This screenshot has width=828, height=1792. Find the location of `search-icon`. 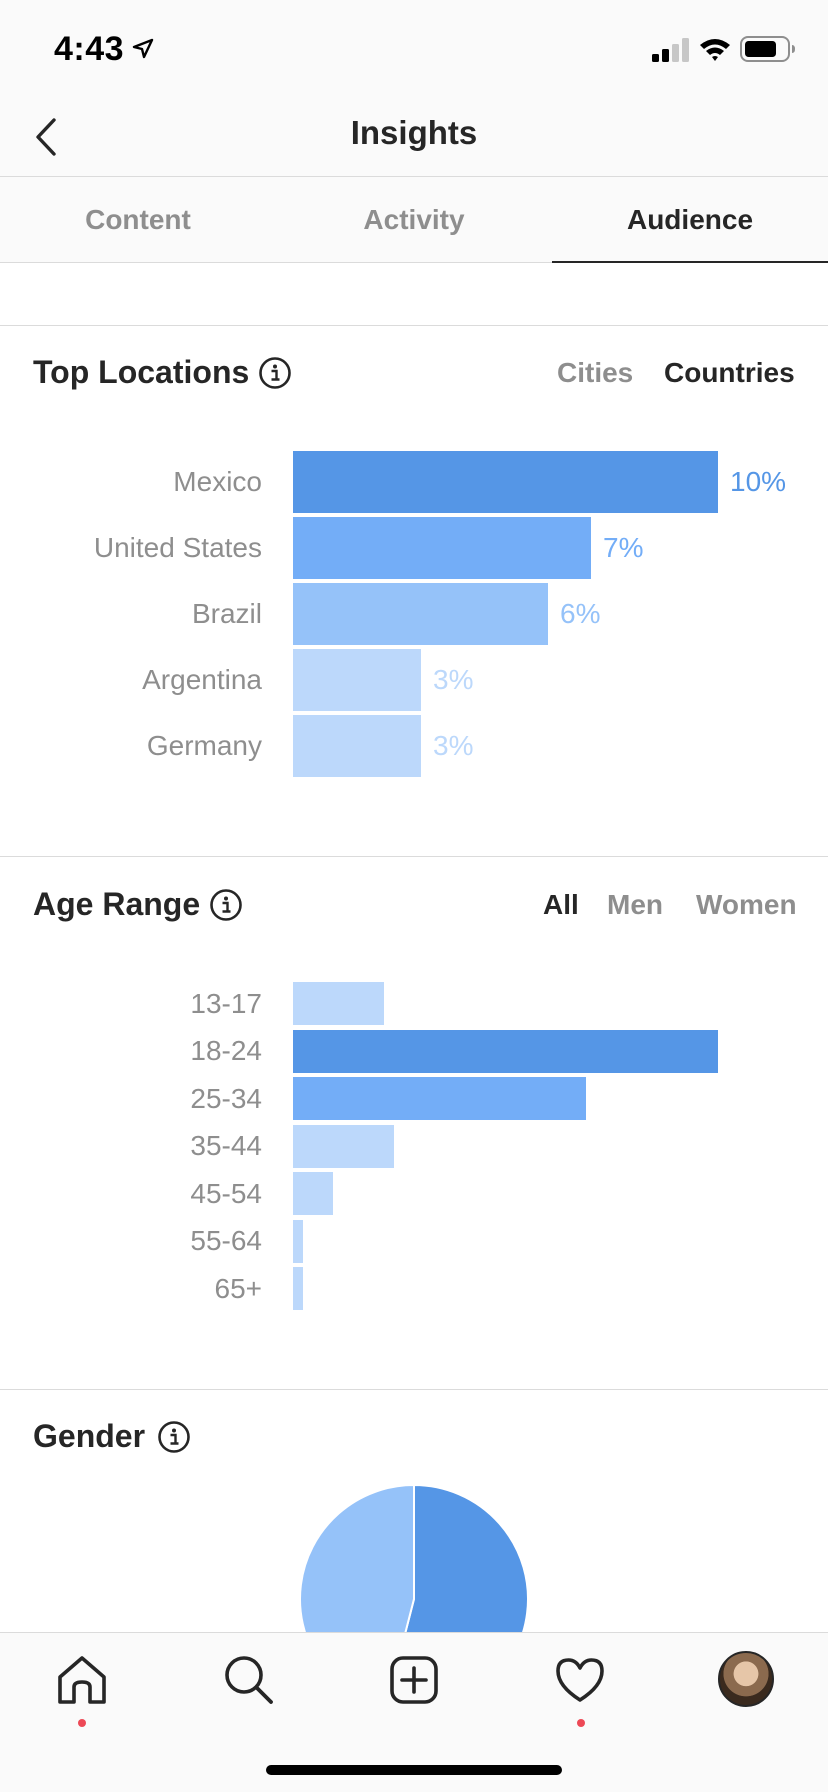

search-icon is located at coordinates (249, 1680).